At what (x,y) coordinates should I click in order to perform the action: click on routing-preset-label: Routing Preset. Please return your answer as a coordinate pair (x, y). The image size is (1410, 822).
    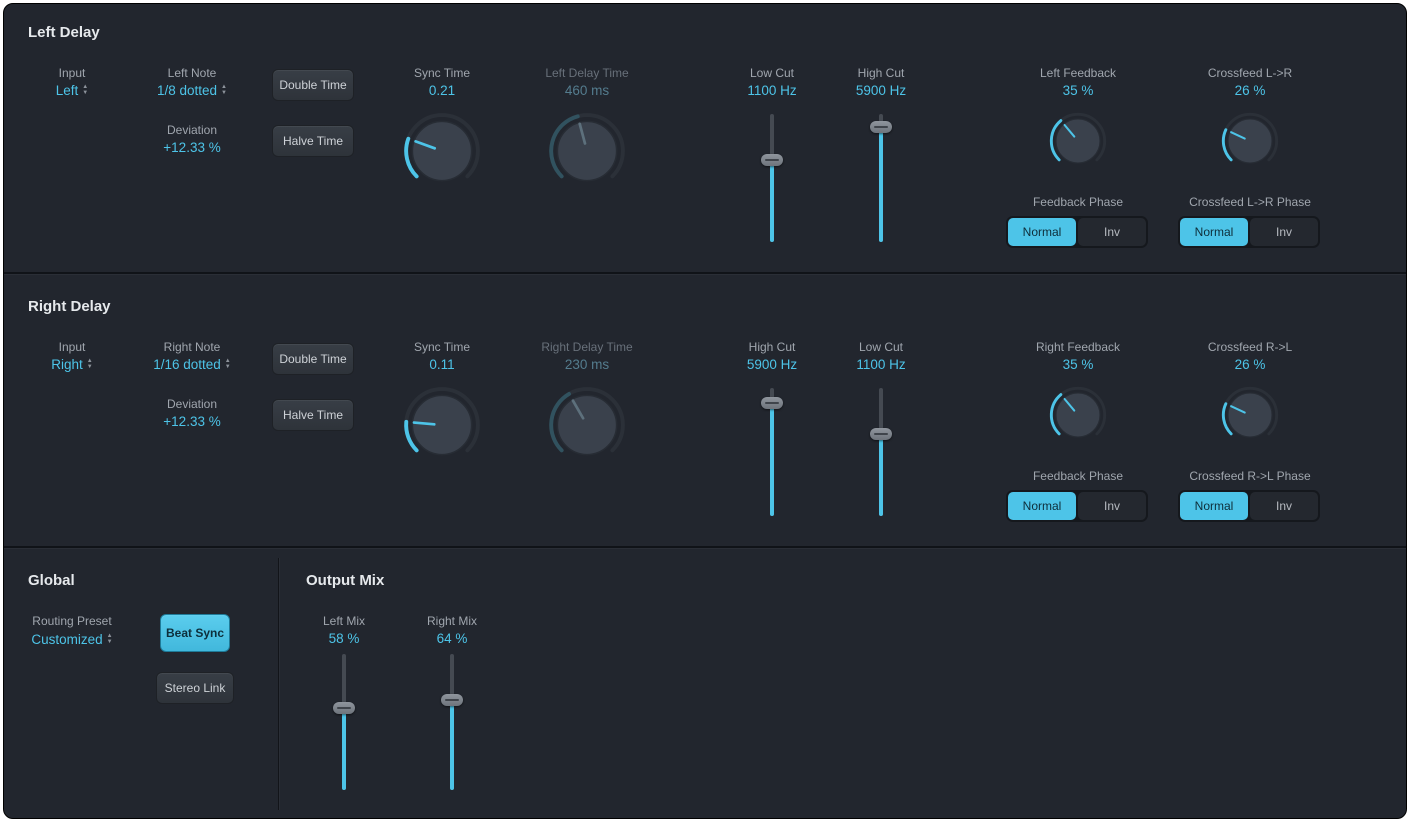
    Looking at the image, I should click on (72, 621).